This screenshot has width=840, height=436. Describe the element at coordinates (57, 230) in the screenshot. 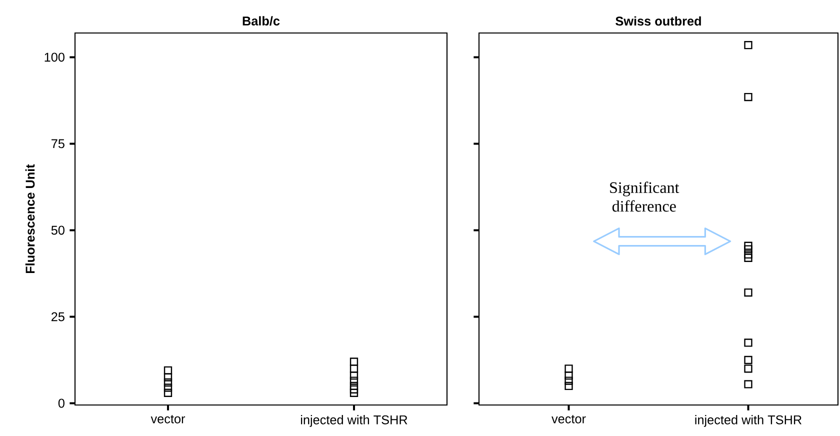

I see `y-tick-label: 50` at that location.